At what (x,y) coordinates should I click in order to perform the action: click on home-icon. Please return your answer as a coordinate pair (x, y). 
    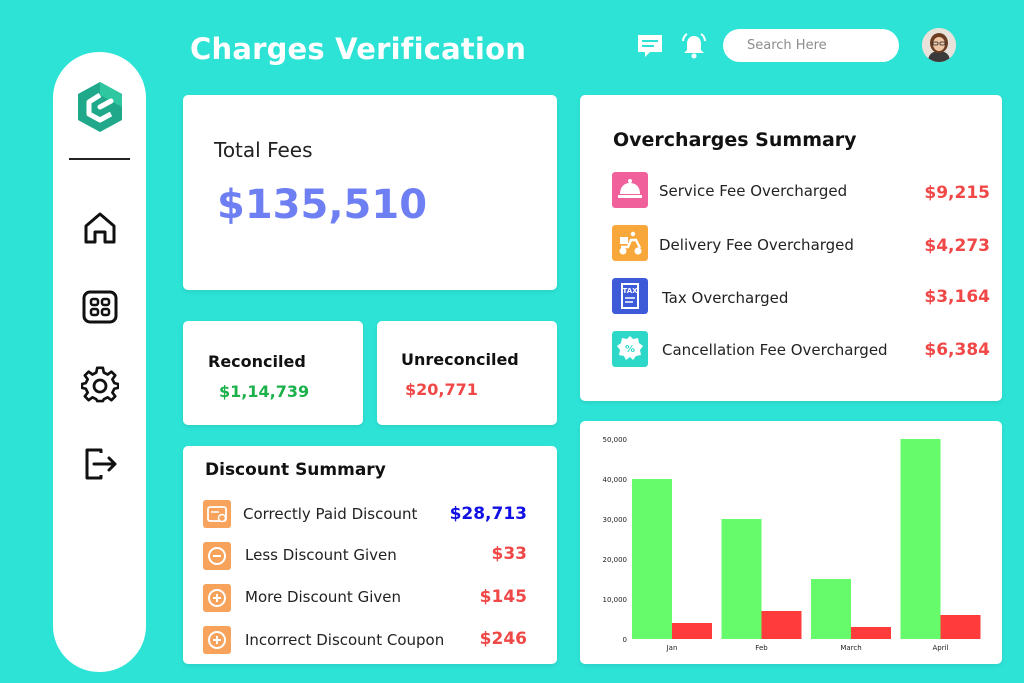
    Looking at the image, I should click on (100, 228).